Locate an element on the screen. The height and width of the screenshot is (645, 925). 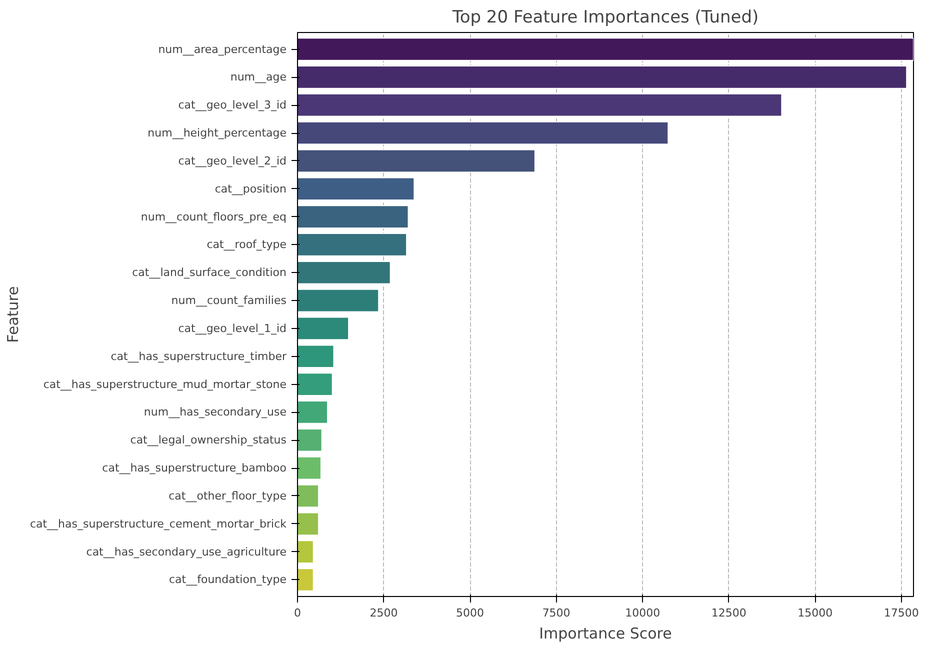
y-tick-label: cat__has_secondary_use_agriculture is located at coordinates (186, 551).